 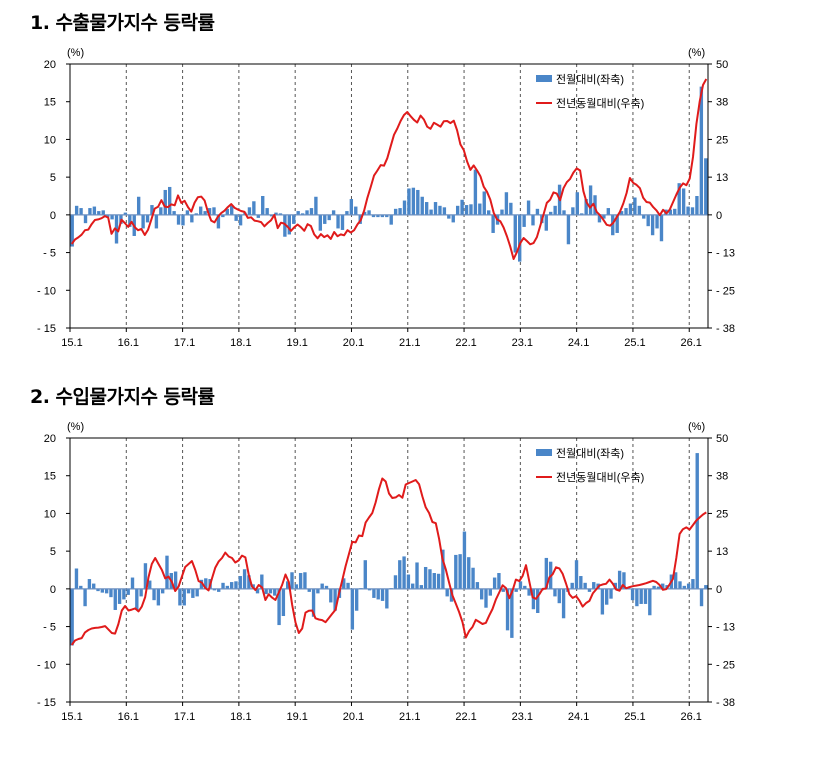 I want to click on right-tick-label: - 25, so click(x=725, y=665).